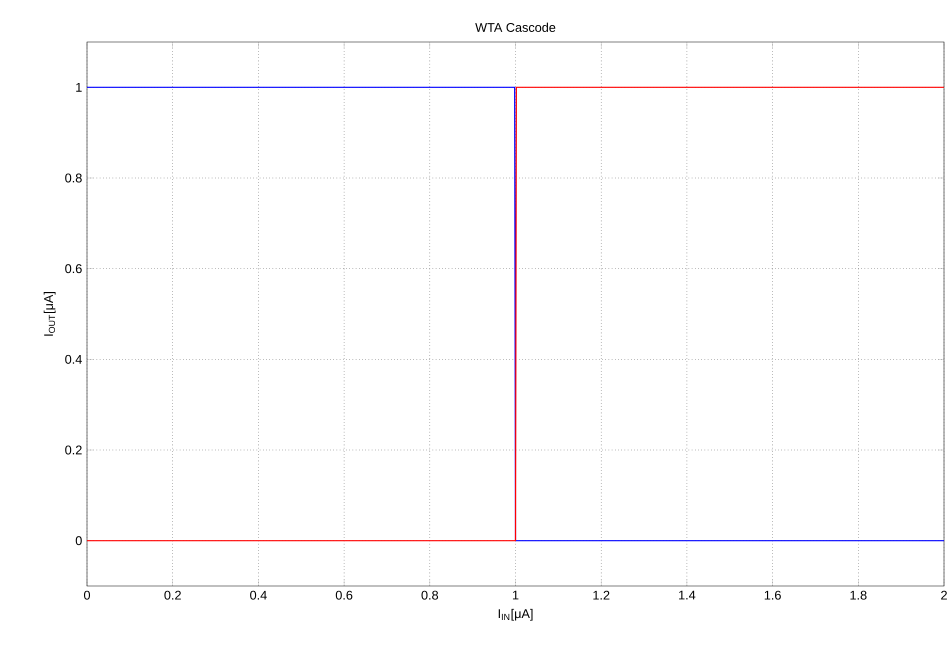 Image resolution: width=952 pixels, height=654 pixels. Describe the element at coordinates (601, 595) in the screenshot. I see `x-tick-label: 1.2` at that location.